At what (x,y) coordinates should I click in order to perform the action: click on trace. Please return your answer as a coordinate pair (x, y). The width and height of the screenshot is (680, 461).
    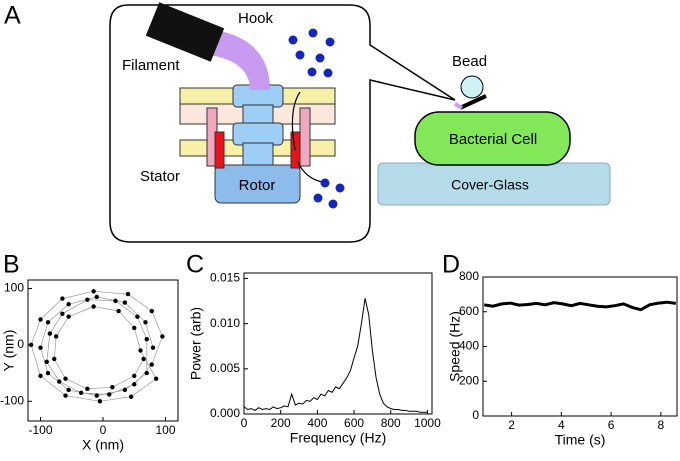
    Looking at the image, I should click on (96, 346).